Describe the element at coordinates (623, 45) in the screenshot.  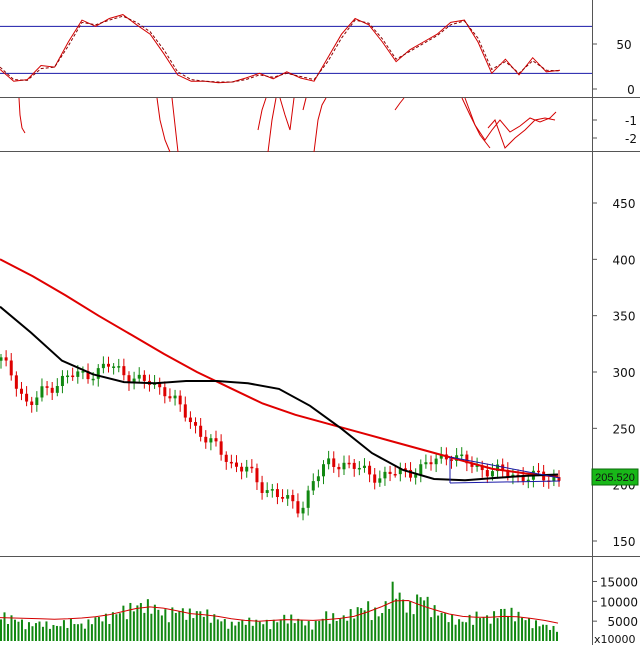
I see `tick-label-50: 50` at that location.